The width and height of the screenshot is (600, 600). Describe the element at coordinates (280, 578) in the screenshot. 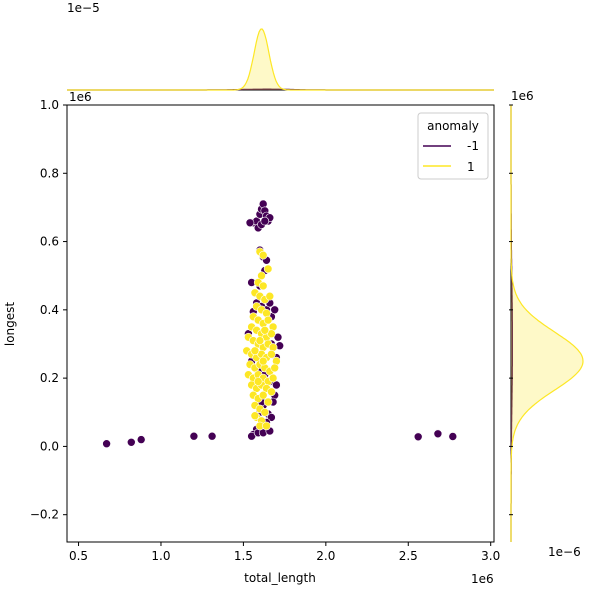

I see `x-axis-label: total_length` at that location.